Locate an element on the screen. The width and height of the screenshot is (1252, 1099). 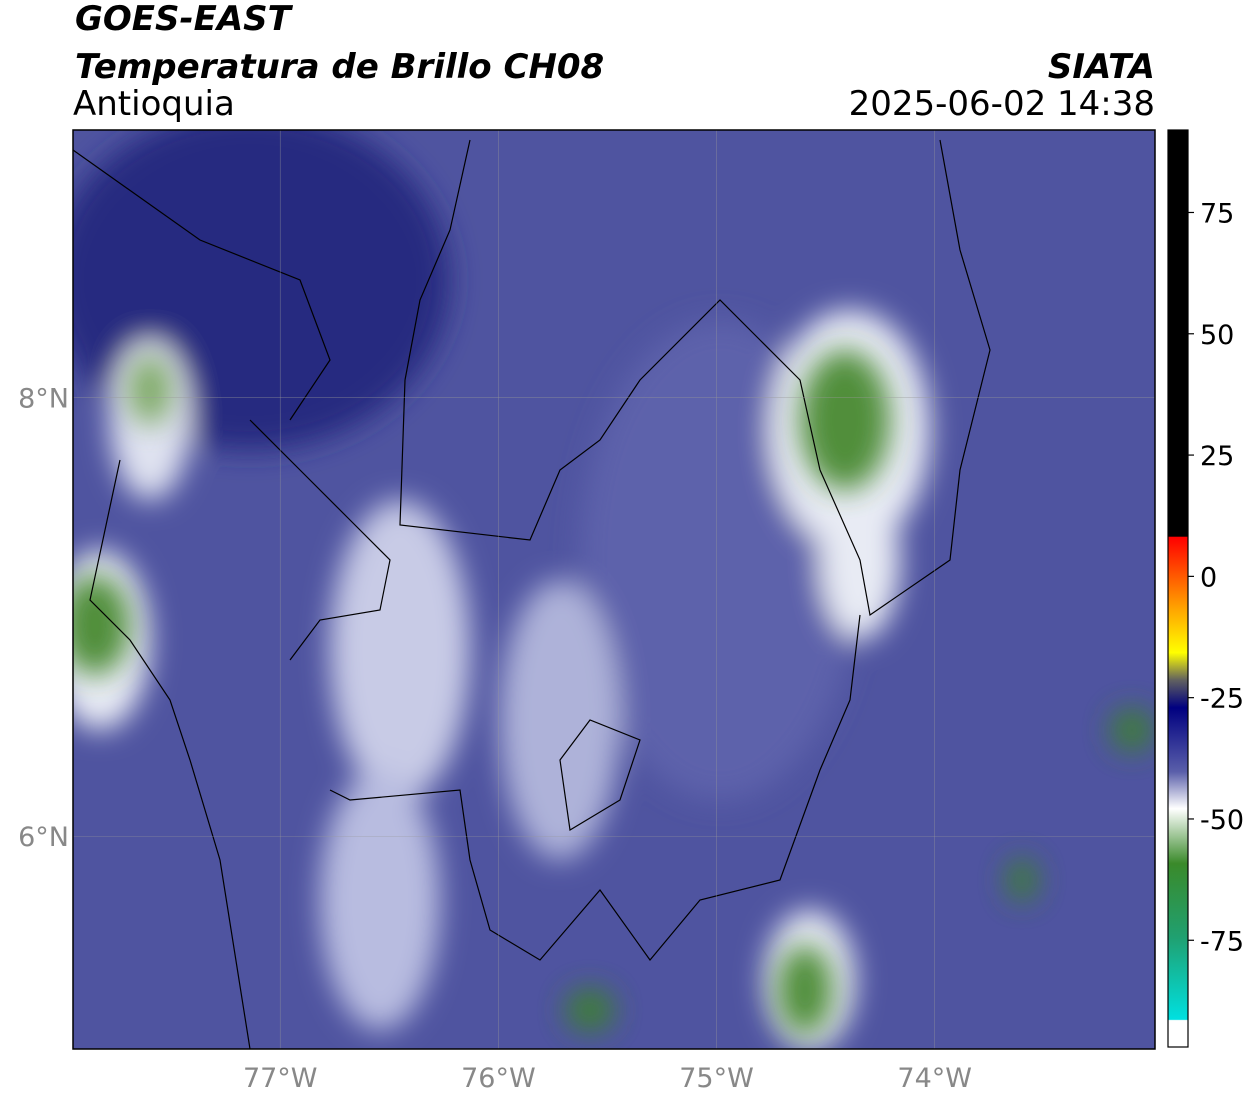
title: GOES-EAST is located at coordinates (184, 19).